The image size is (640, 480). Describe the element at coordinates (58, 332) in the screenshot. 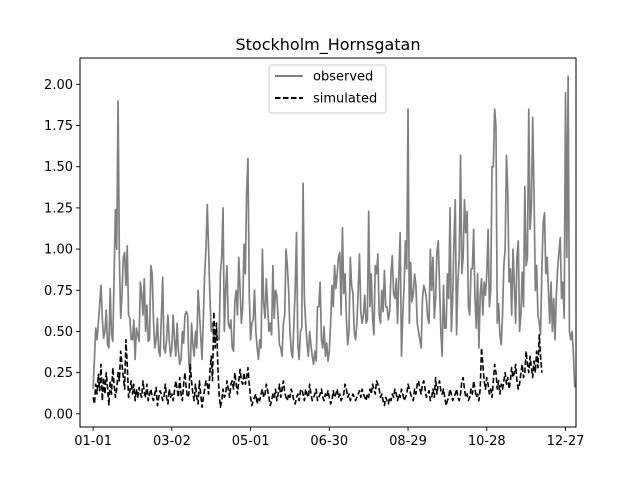

I see `y-tick-label: 0.50` at that location.